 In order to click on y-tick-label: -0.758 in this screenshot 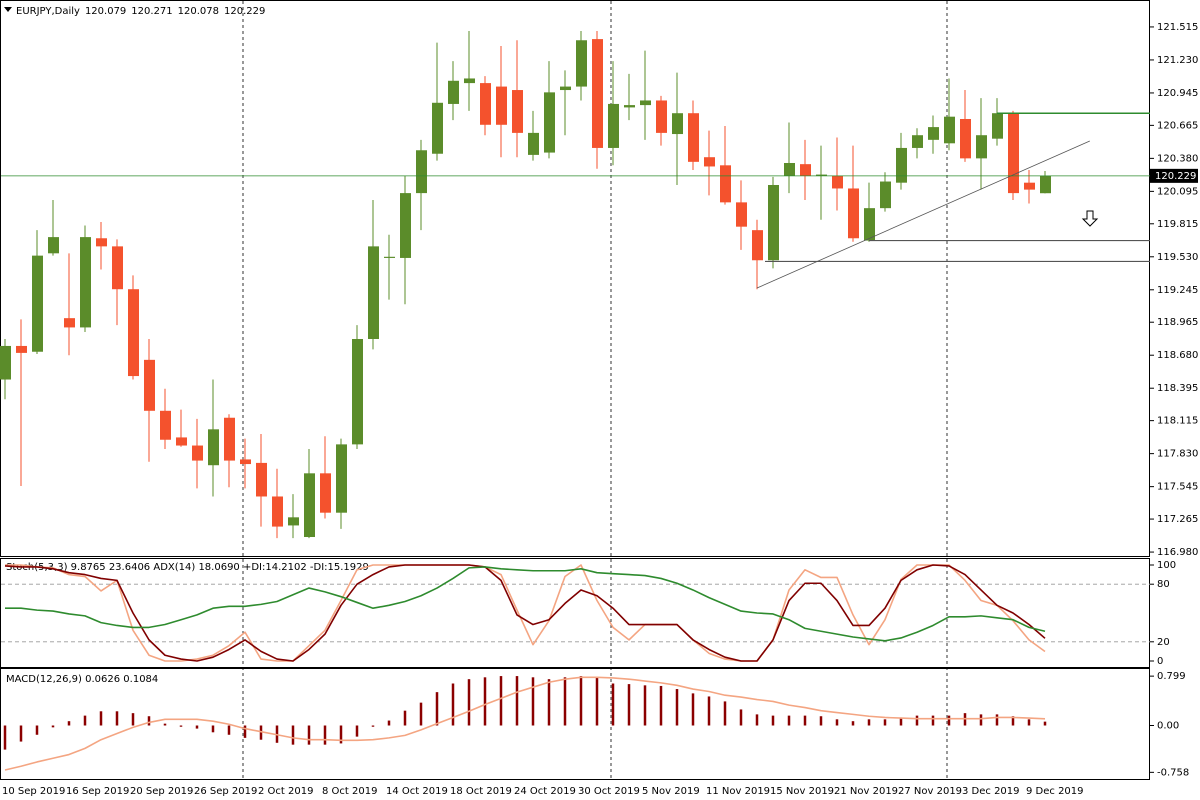, I will do `click(1173, 772)`.